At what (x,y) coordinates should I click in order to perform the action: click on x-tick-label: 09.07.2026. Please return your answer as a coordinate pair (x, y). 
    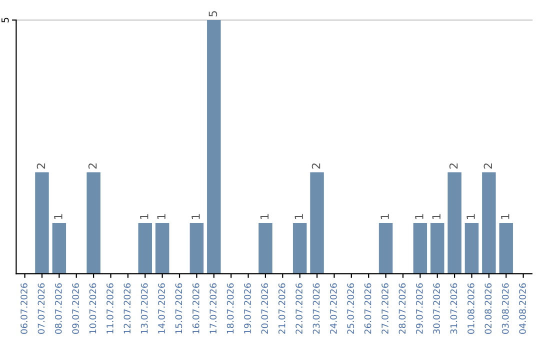
    Looking at the image, I should click on (75, 308).